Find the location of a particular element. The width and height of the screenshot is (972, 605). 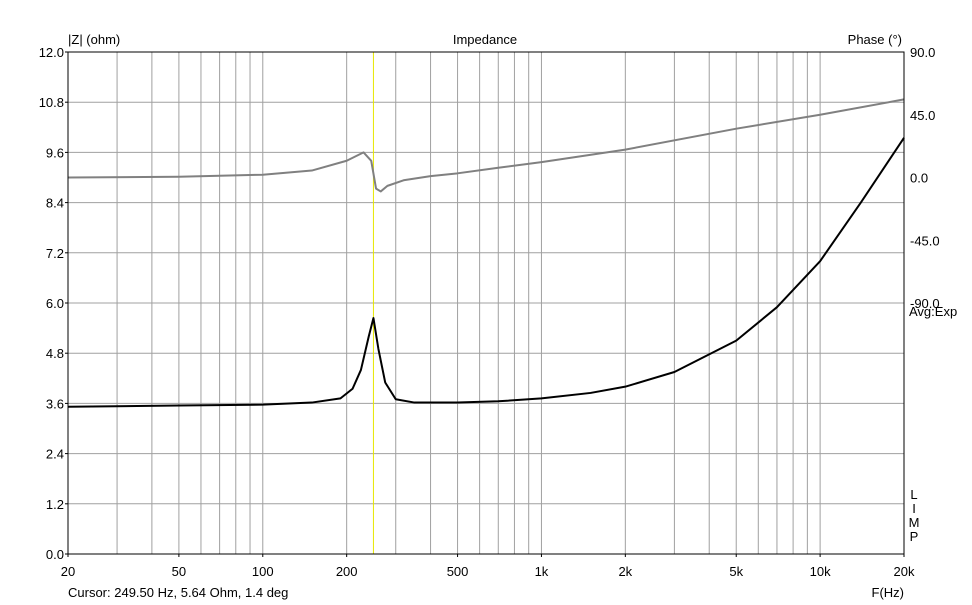

x-axis-label: F(Hz) is located at coordinates (888, 592).